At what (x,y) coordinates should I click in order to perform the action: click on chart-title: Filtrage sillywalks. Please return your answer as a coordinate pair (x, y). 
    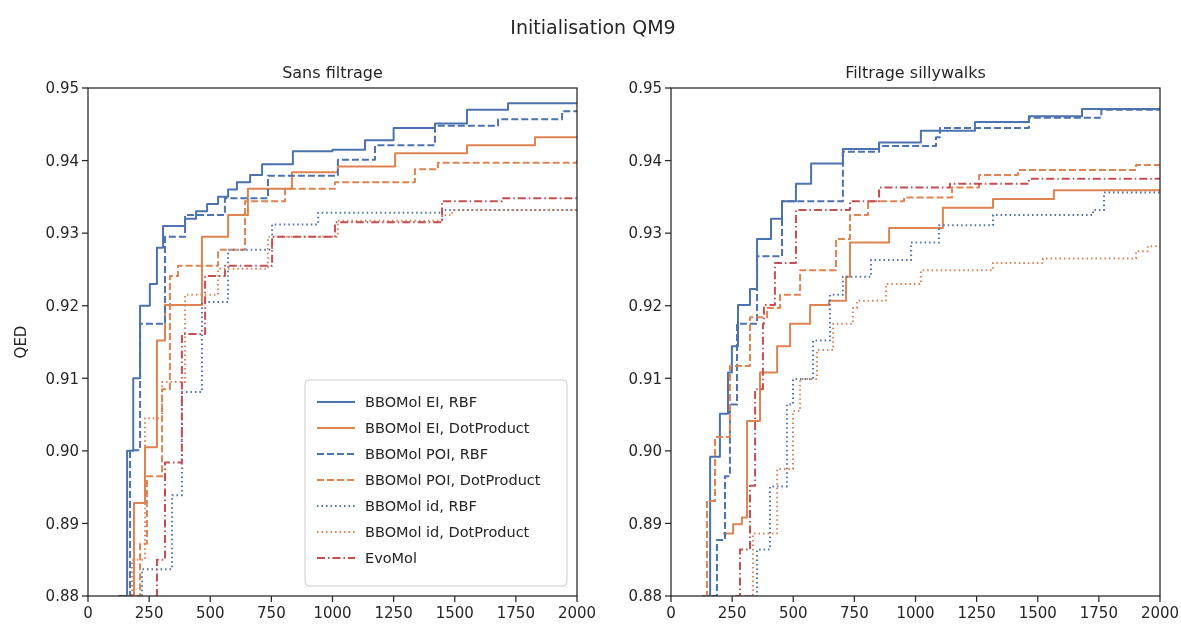
    Looking at the image, I should click on (915, 72).